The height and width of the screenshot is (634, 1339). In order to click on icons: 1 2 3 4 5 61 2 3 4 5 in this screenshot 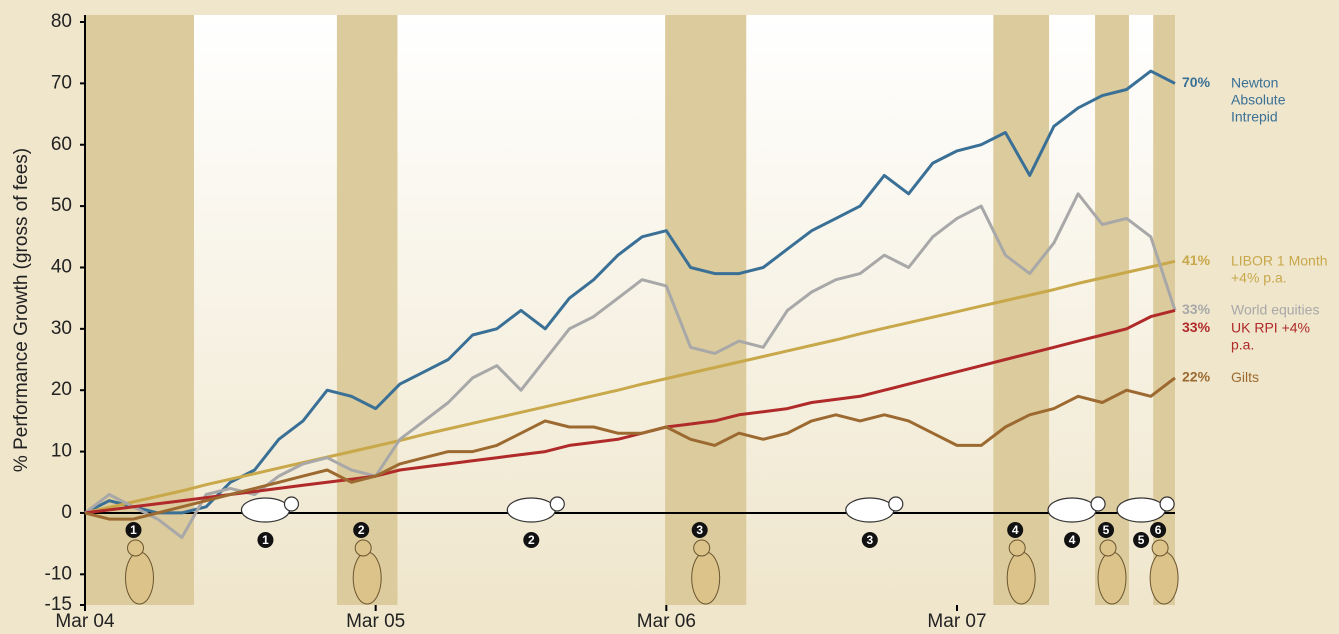, I will do `click(652, 550)`.